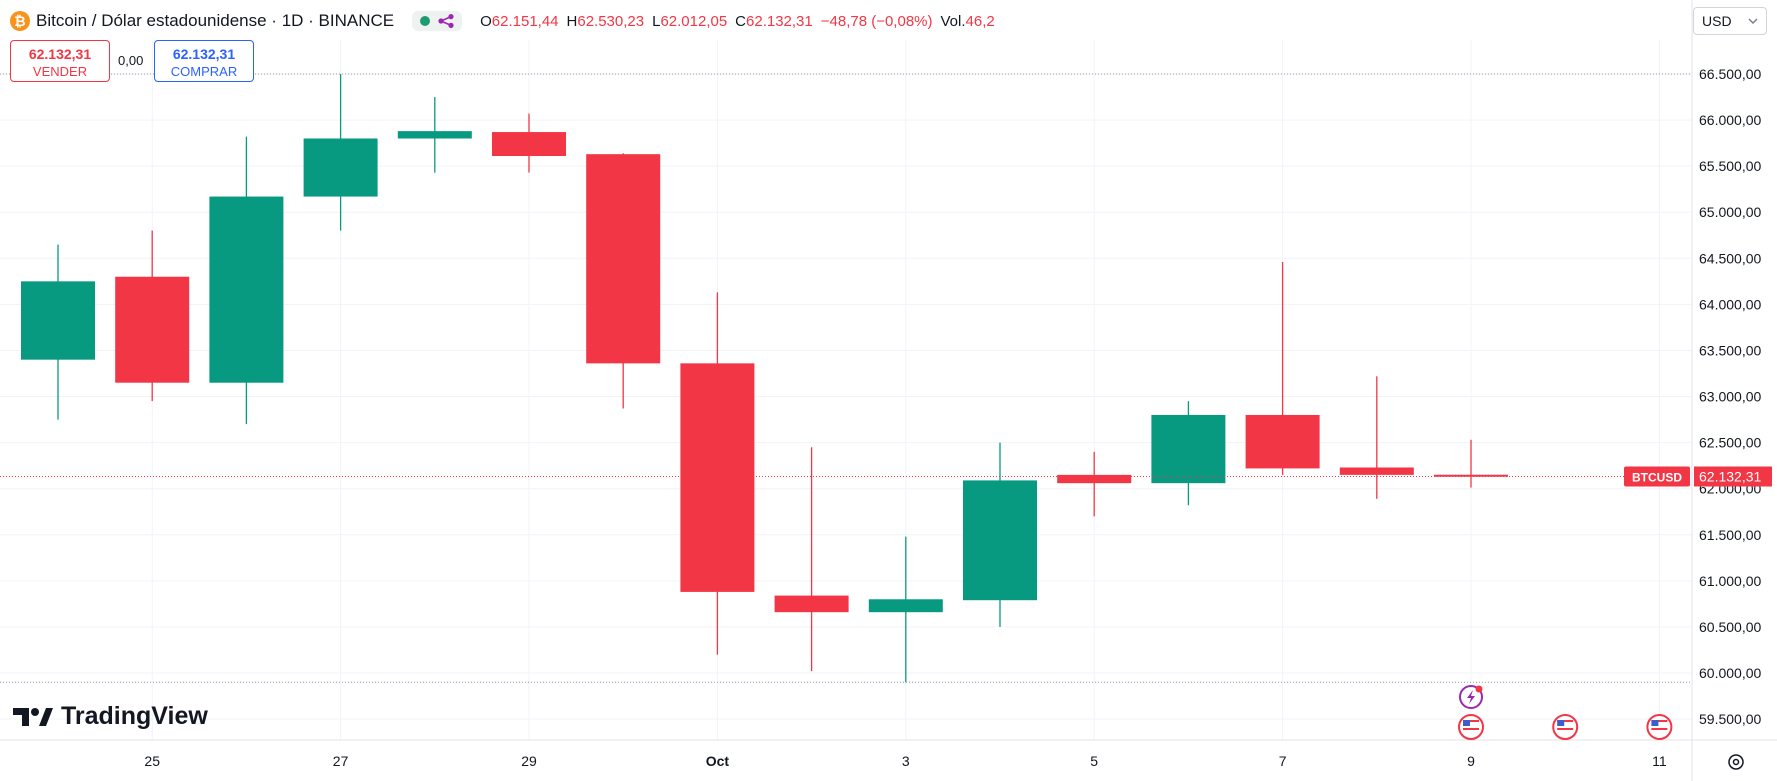 This screenshot has height=781, width=1777. I want to click on symbol-badge, so click(1657, 476).